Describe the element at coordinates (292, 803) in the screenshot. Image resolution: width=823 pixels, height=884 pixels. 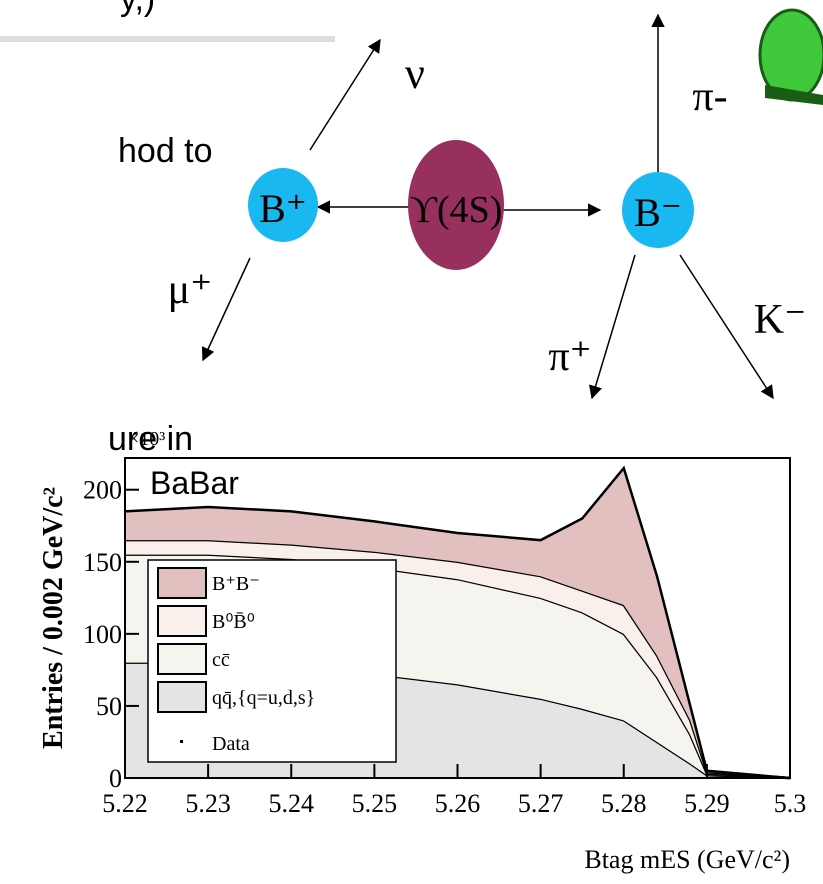
I see `x-tick-label: 5.24` at that location.